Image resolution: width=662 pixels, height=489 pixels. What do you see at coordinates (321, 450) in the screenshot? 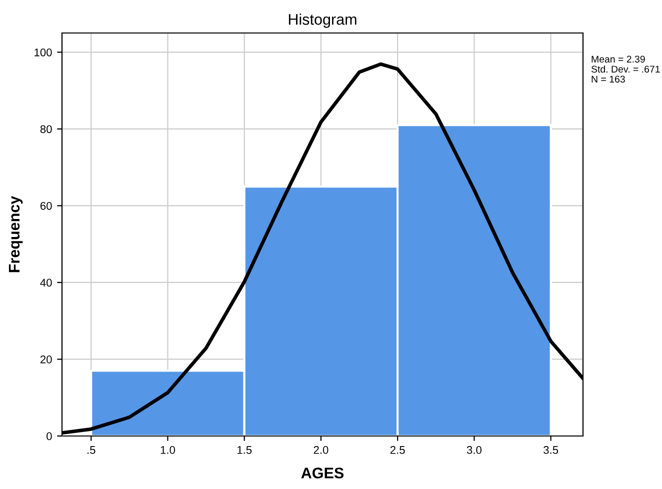
I see `x-tick-label: 2.0` at bounding box center [321, 450].